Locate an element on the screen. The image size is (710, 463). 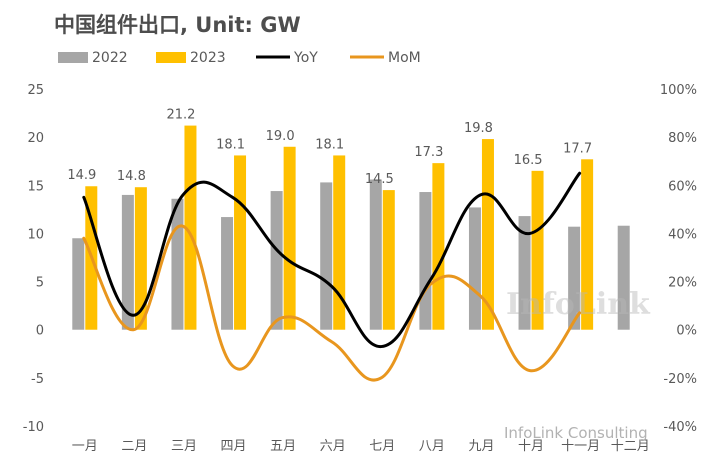
category-tick-label: 十一月 is located at coordinates (580, 446).